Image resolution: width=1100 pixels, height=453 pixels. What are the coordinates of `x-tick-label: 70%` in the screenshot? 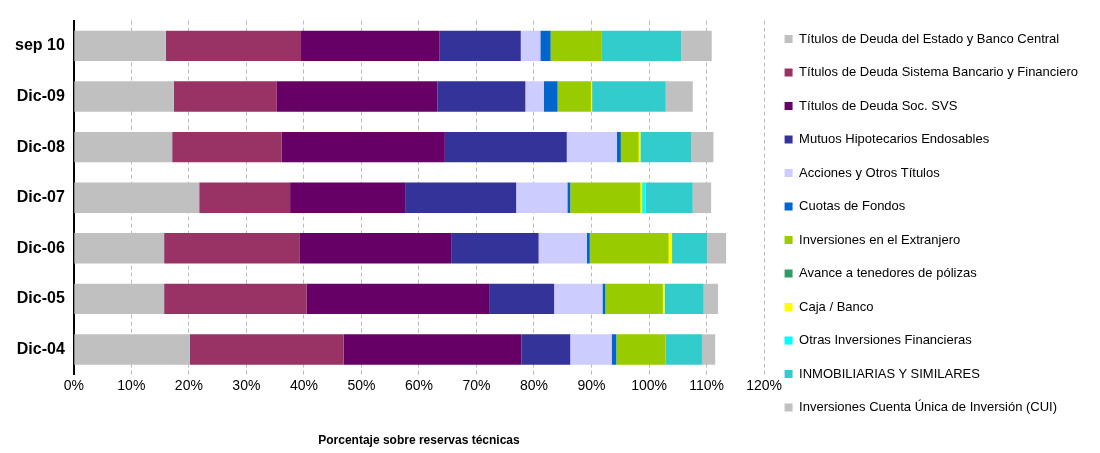 It's located at (476, 385).